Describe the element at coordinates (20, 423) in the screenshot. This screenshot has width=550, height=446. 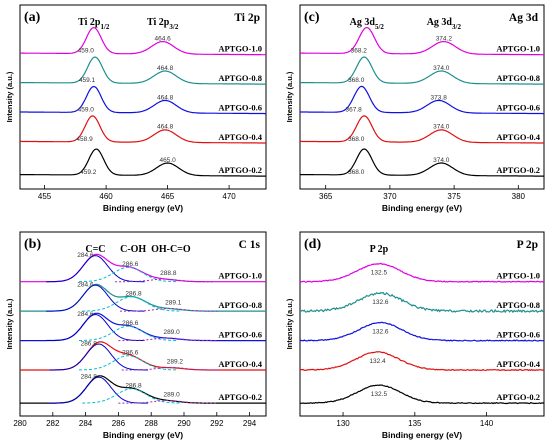
I see `x-tick-label: 280` at that location.